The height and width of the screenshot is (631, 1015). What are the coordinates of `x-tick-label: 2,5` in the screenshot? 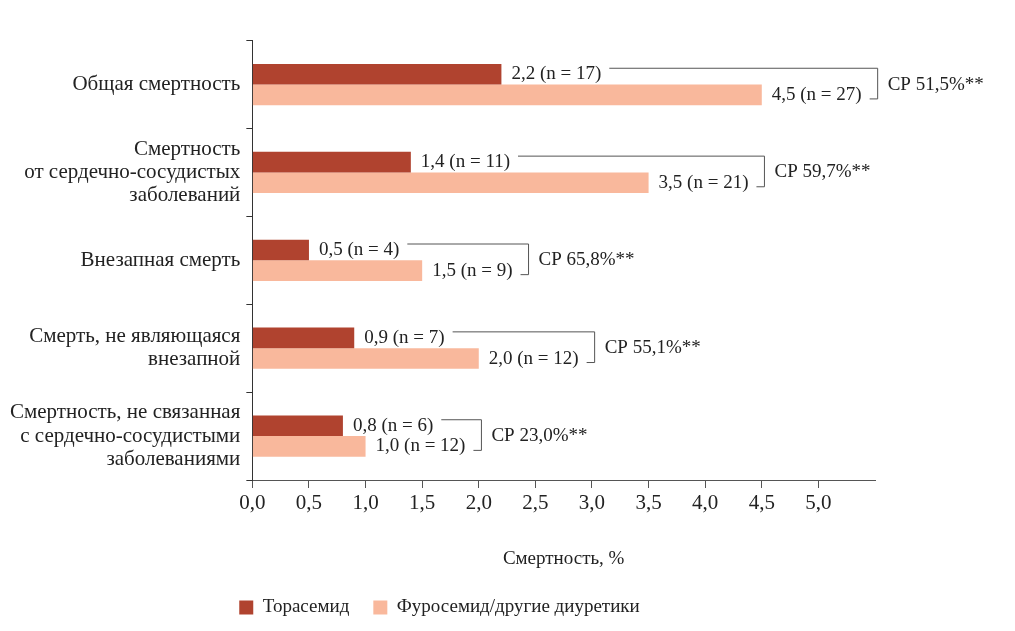 It's located at (535, 502).